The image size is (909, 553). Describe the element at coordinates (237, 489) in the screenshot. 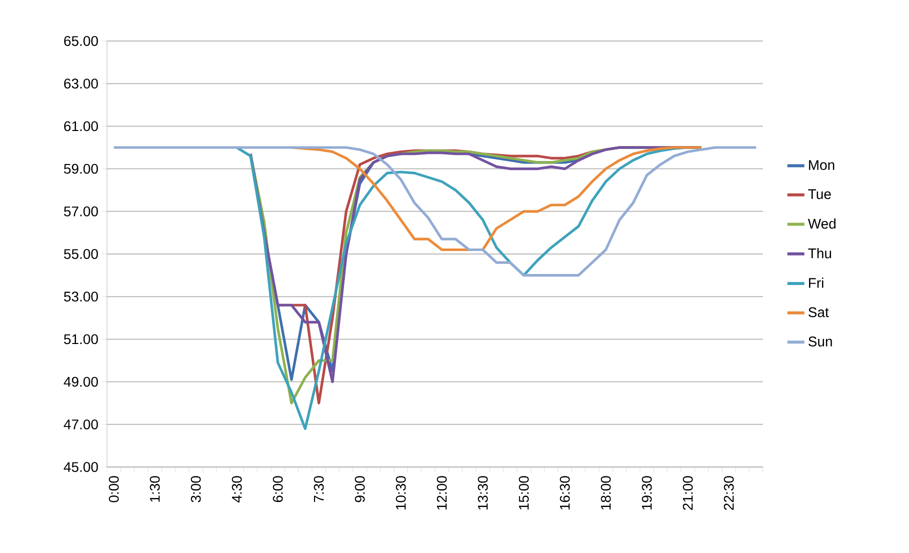

I see `x-tick-label: 4:30` at that location.